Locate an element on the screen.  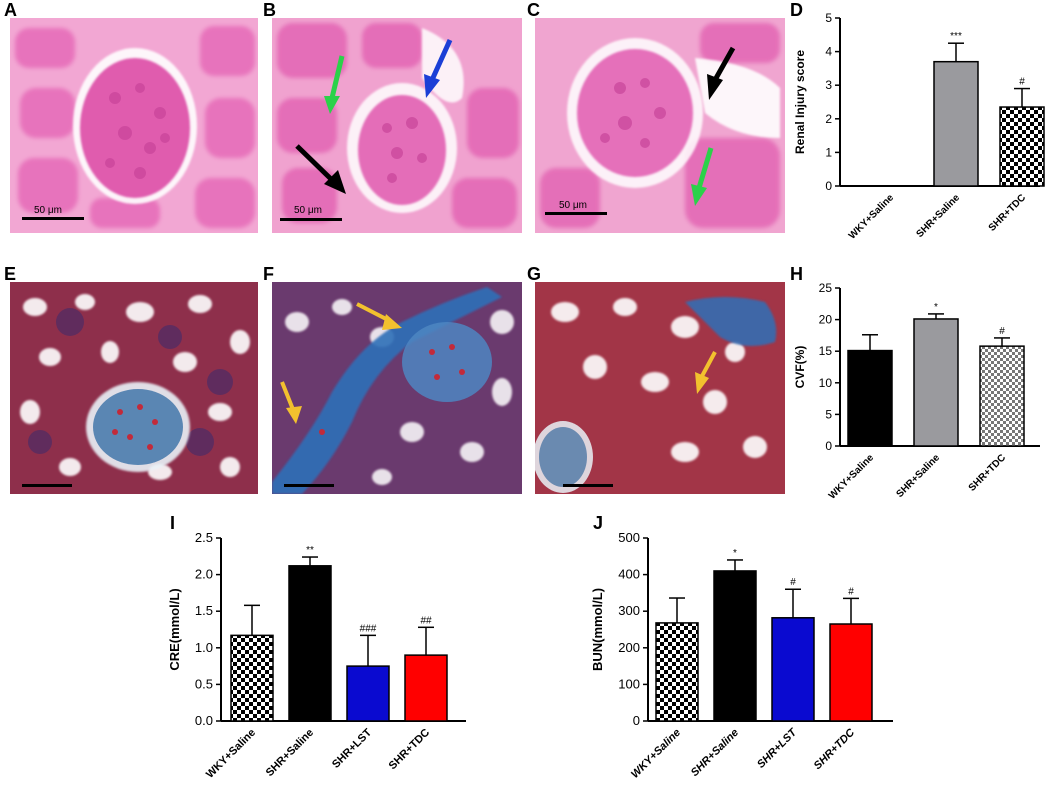
chart-h-significance-label: # is located at coordinates (1002, 331).